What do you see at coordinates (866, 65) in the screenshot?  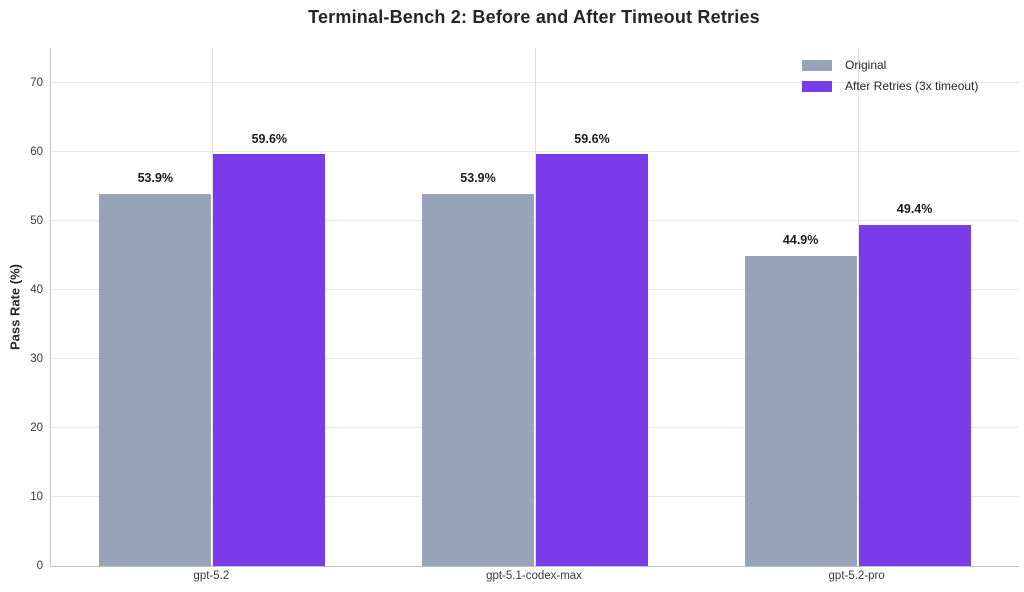 I see `legend-label: Original` at bounding box center [866, 65].